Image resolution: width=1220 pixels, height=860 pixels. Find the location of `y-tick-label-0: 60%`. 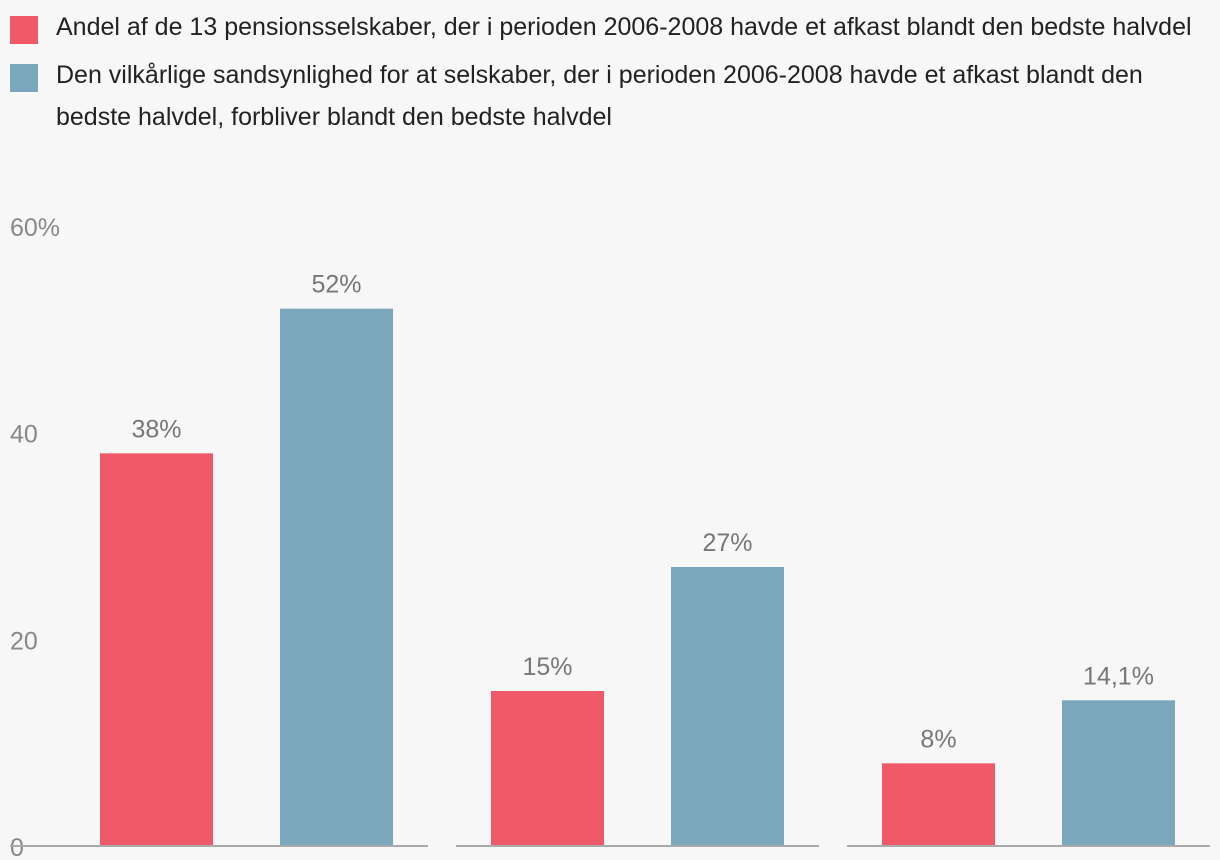

y-tick-label-0: 60% is located at coordinates (35, 228).